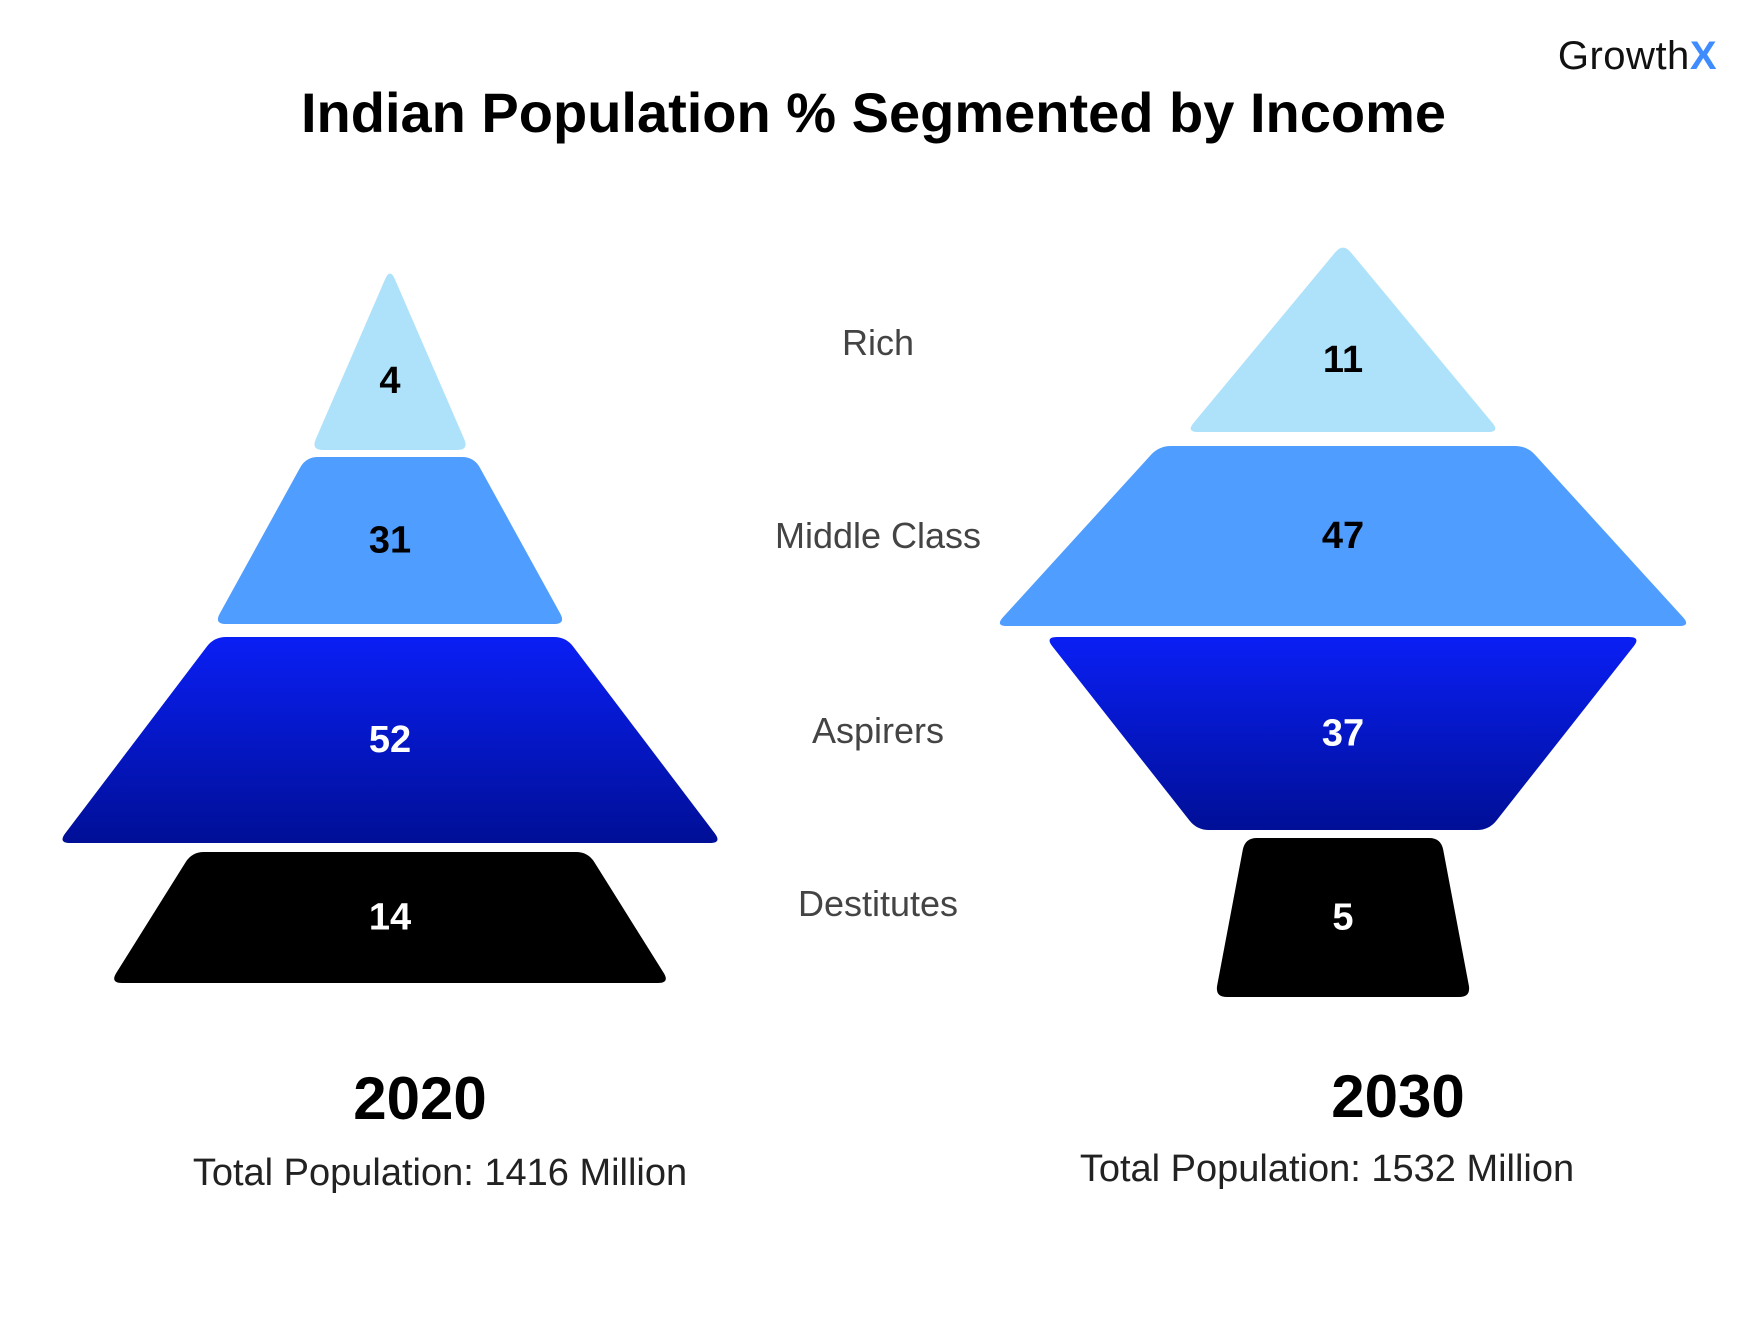 This screenshot has height=1331, width=1747. I want to click on growthx-logo: GrowthX, so click(1637, 56).